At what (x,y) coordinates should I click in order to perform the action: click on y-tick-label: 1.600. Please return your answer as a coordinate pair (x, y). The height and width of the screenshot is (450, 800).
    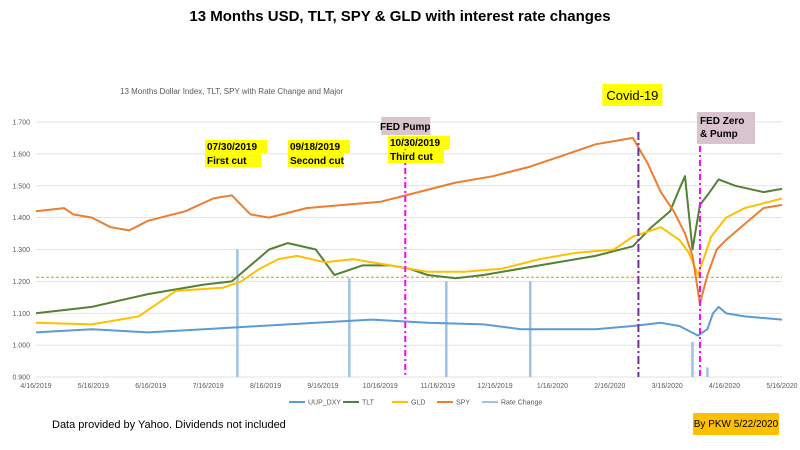
    Looking at the image, I should click on (21, 154).